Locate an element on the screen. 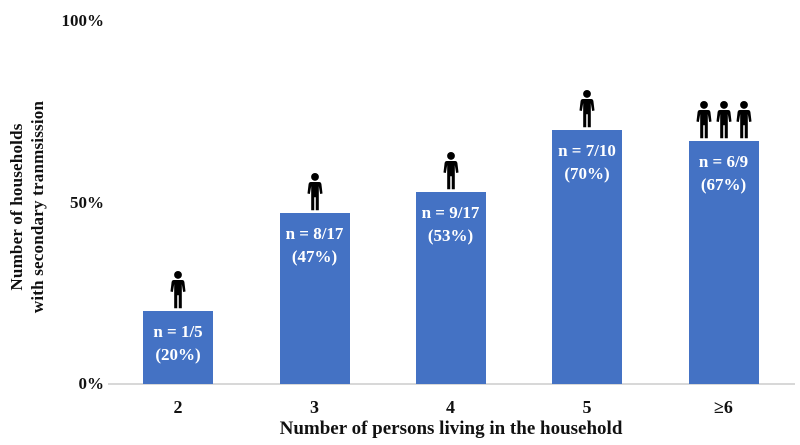 Image resolution: width=800 pixels, height=445 pixels. bar-group-5: n = 7/10 (70%) 5 is located at coordinates (587, 253).